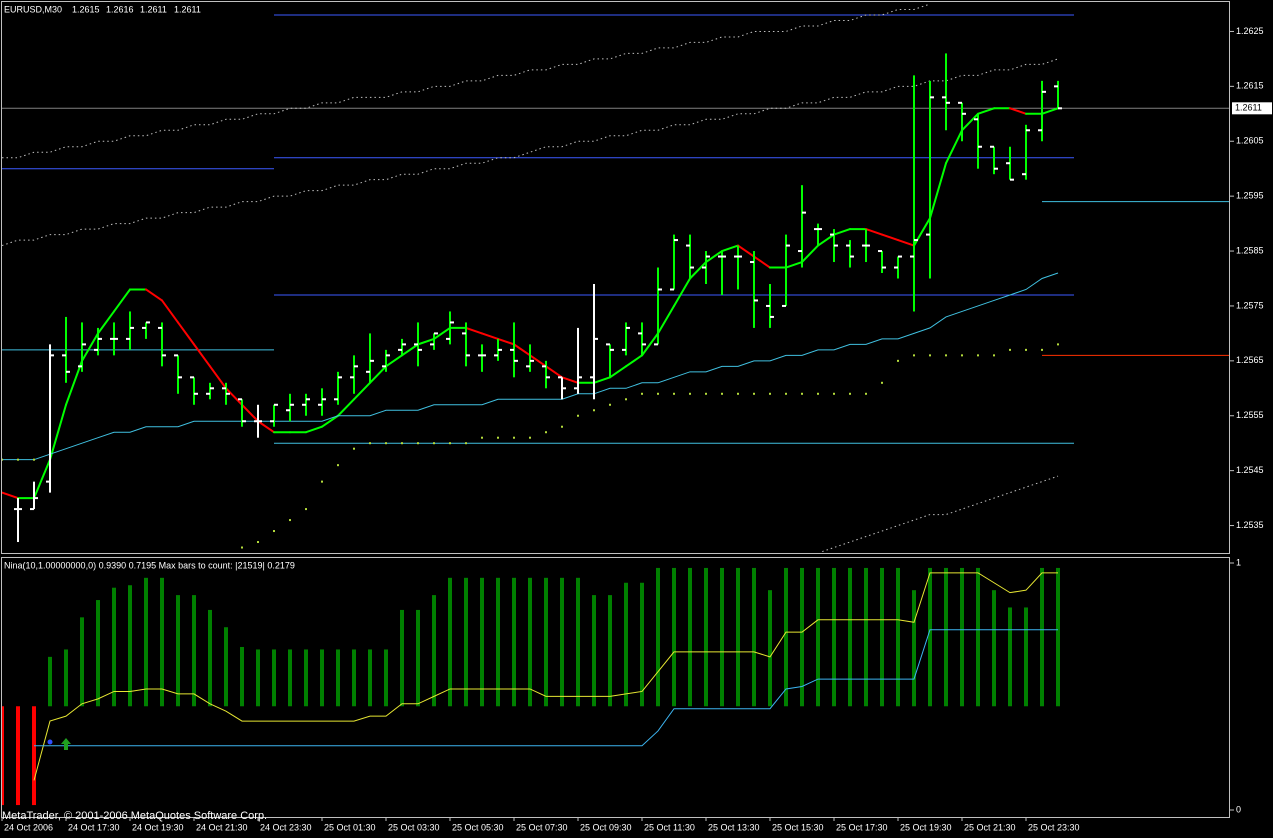 The image size is (1273, 838). I want to click on line, so click(466, 81).